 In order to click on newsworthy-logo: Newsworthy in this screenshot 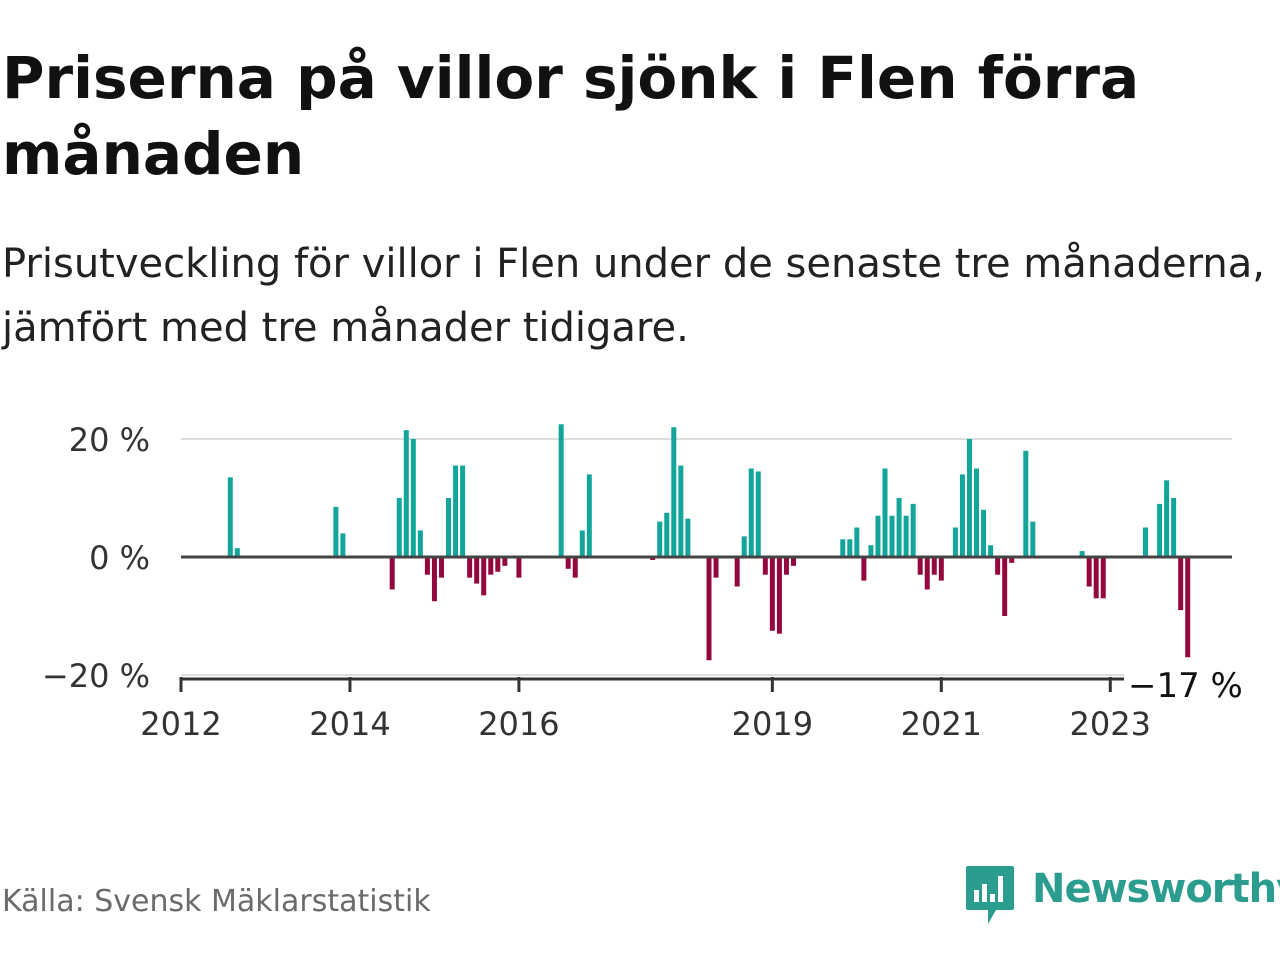, I will do `click(1122, 895)`.